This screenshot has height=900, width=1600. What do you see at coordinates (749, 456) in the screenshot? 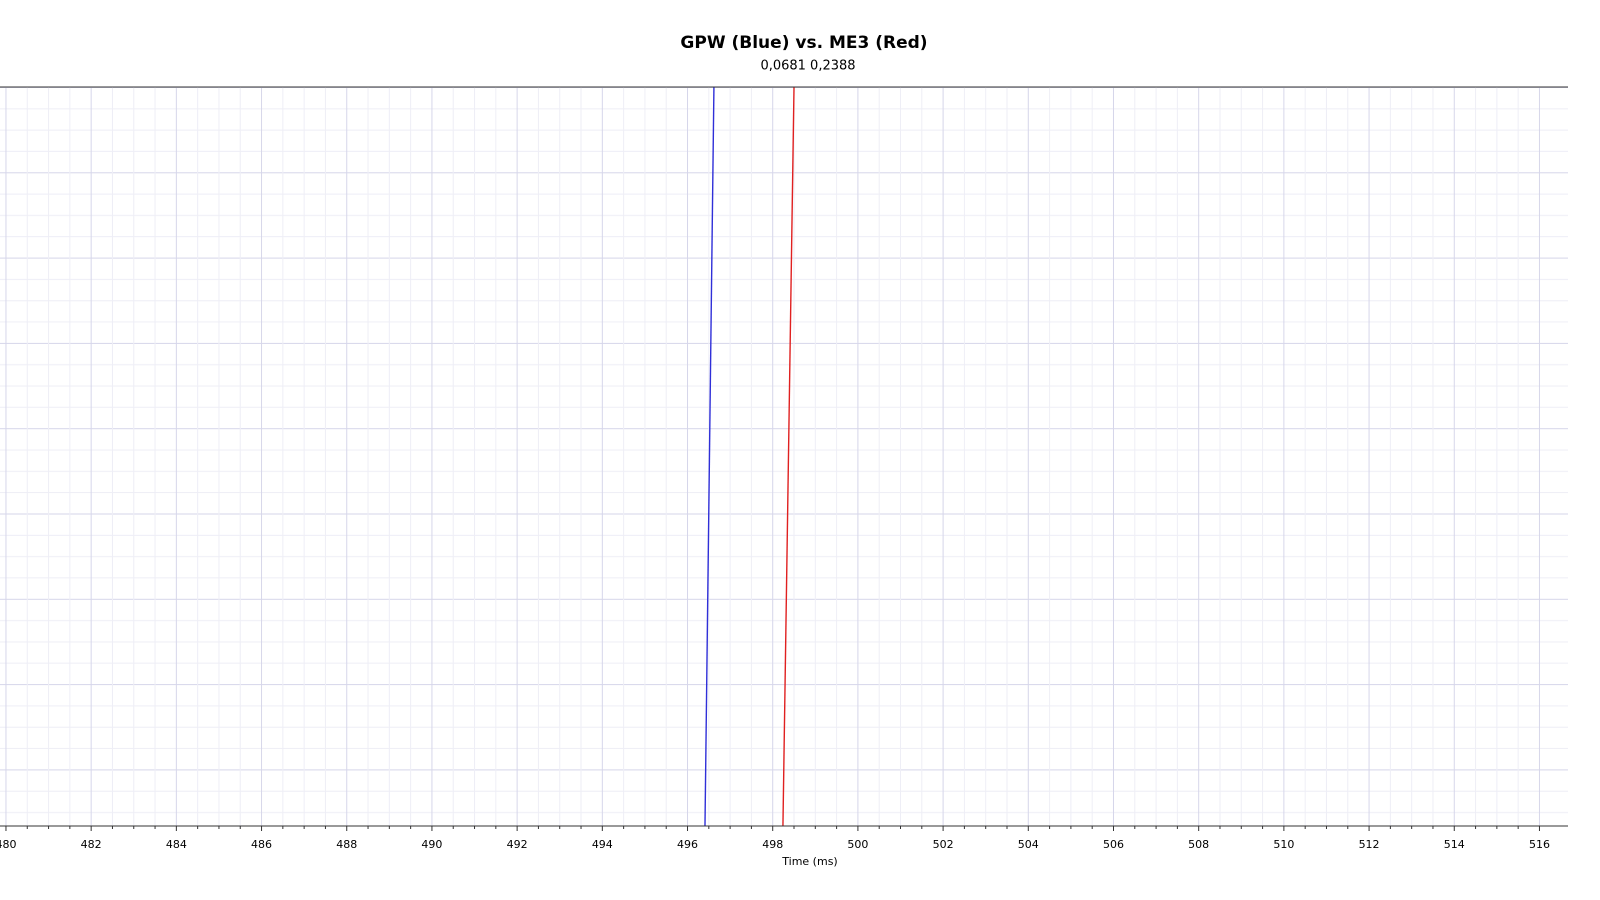
I see `plot-lines` at bounding box center [749, 456].